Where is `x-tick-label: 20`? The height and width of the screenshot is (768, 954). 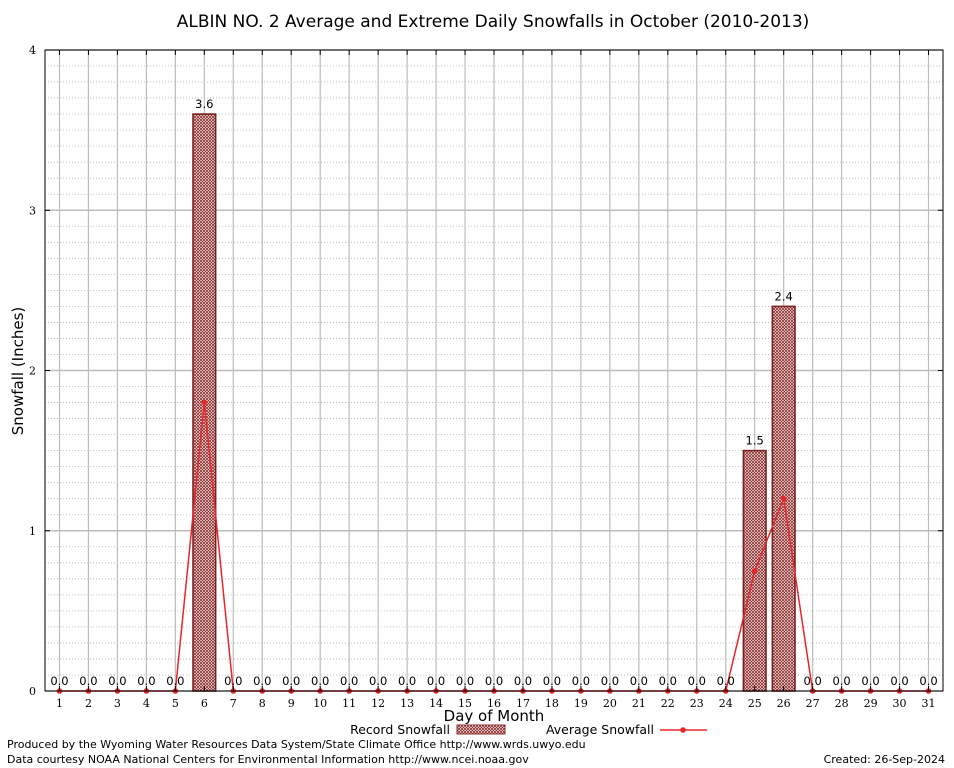
x-tick-label: 20 is located at coordinates (610, 703).